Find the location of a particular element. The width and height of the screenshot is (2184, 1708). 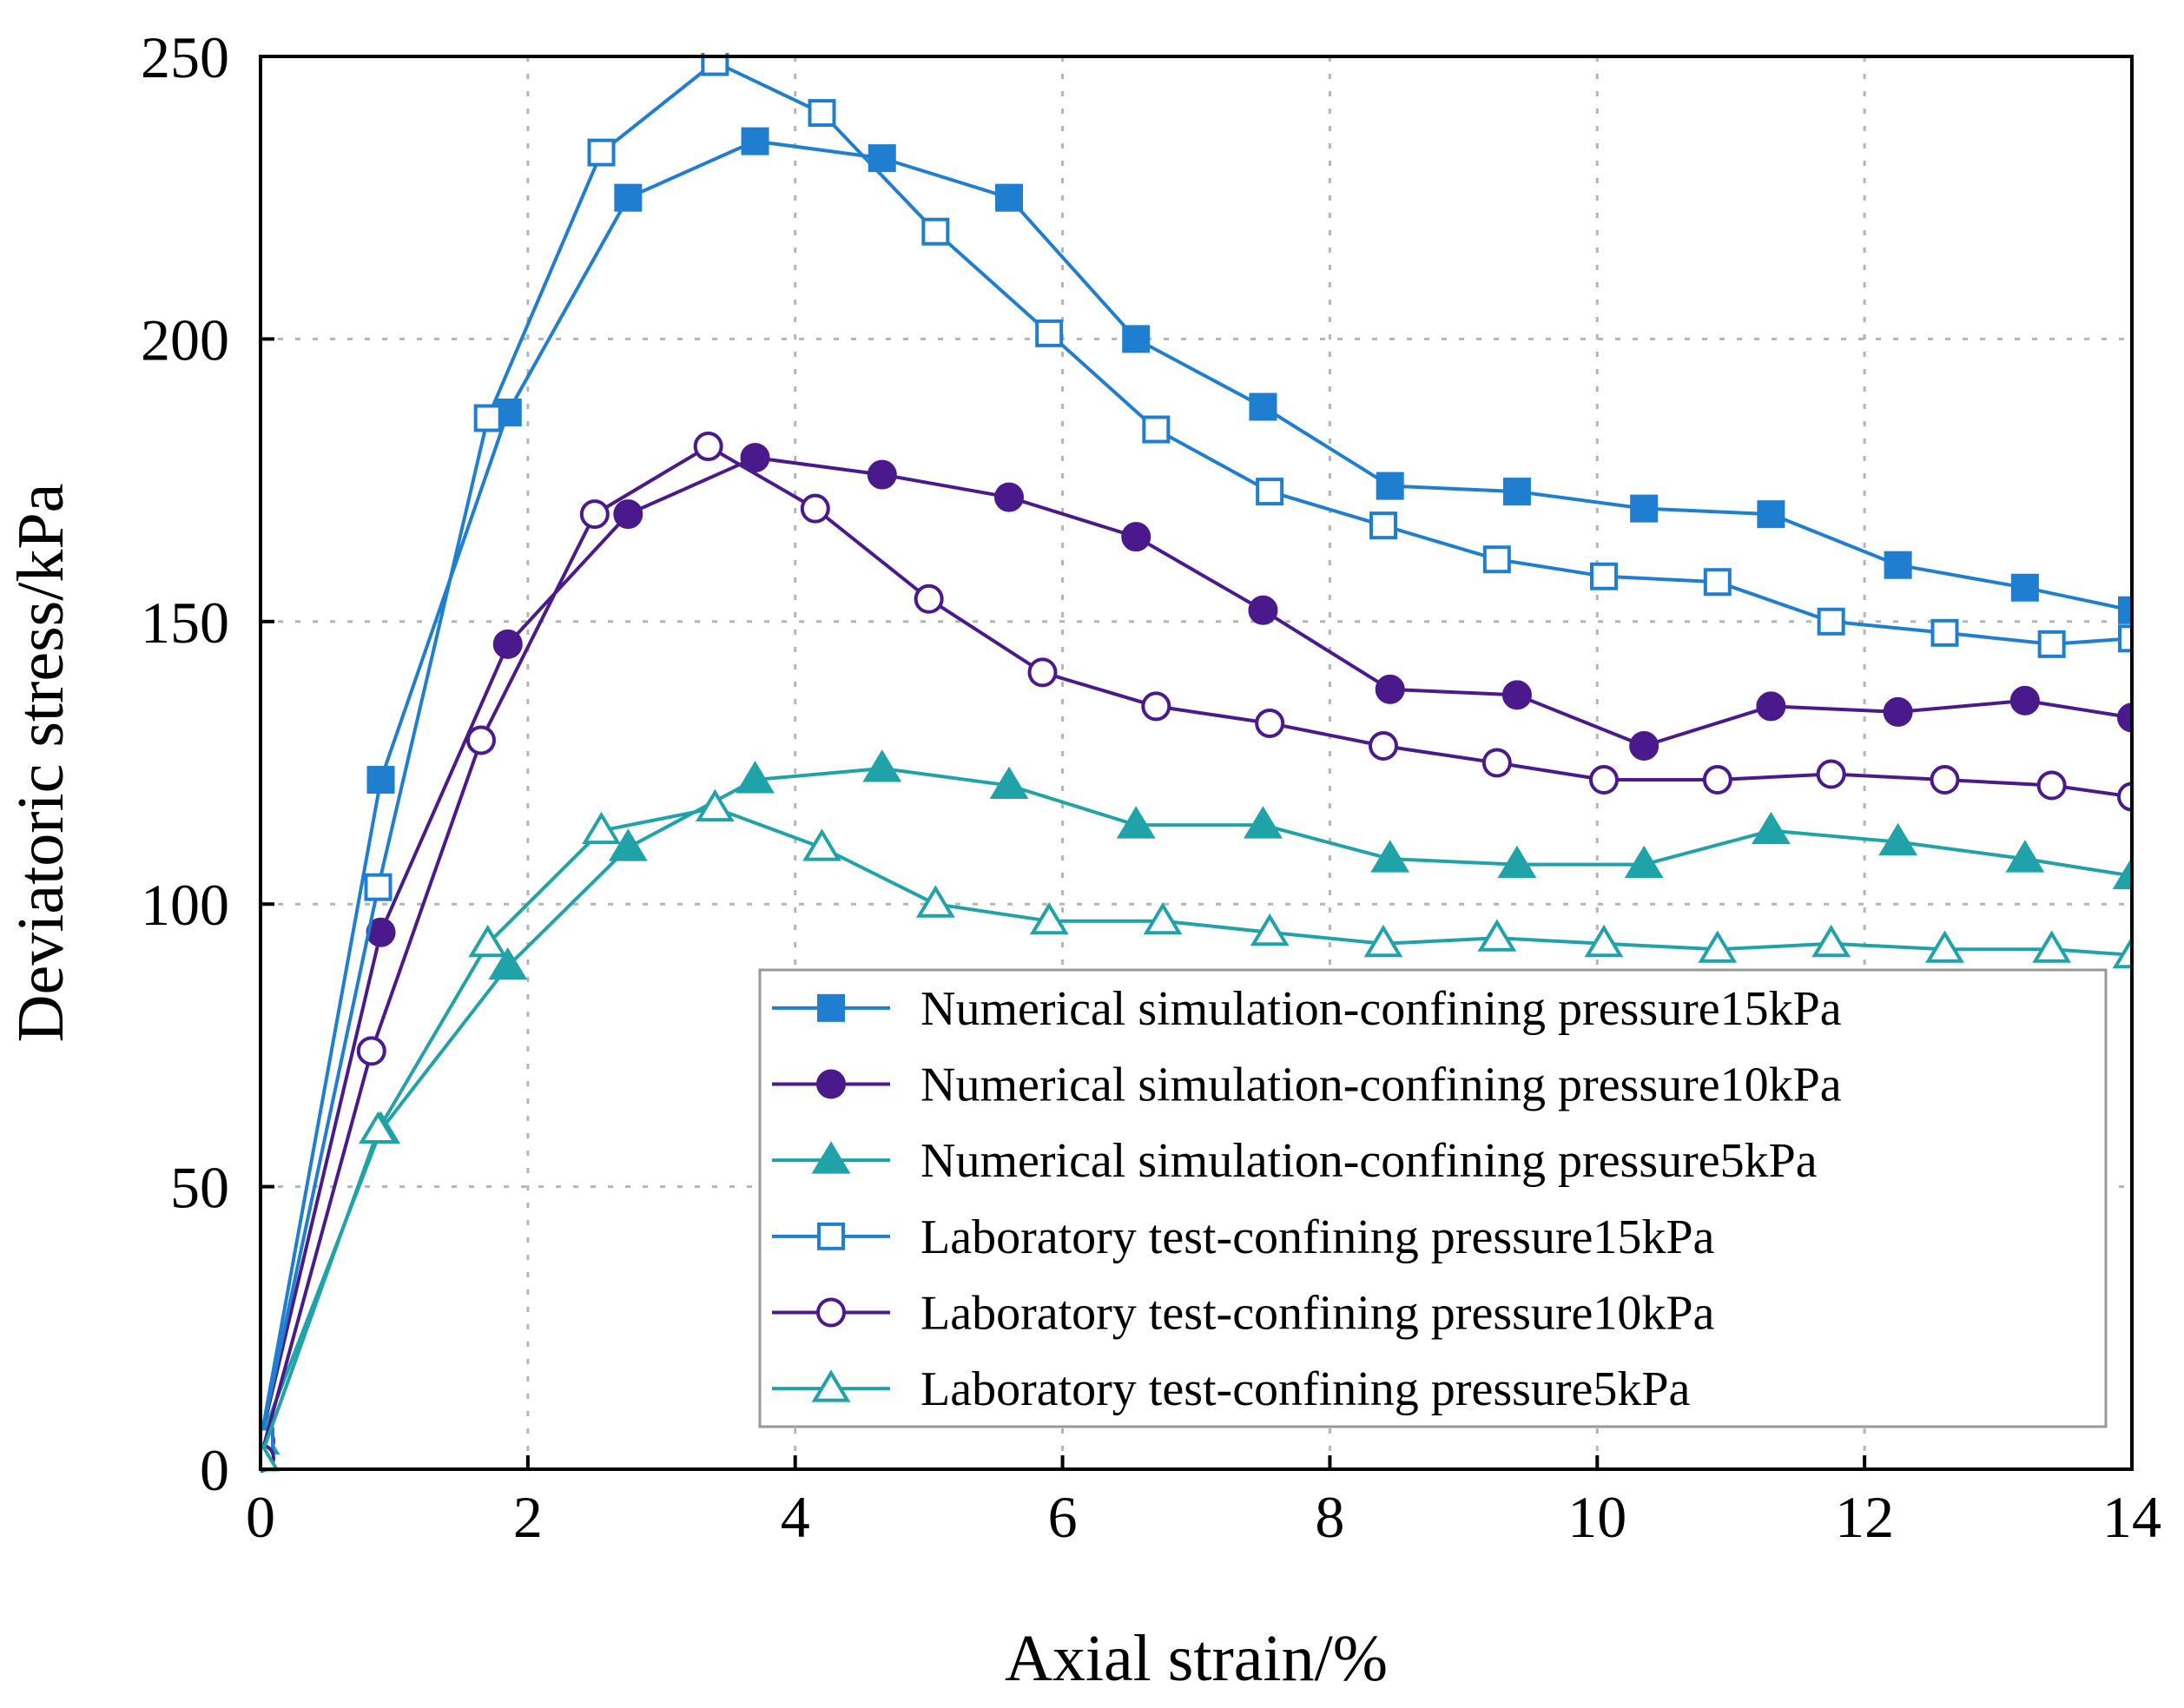

x-tick-label: 0 is located at coordinates (260, 1517).